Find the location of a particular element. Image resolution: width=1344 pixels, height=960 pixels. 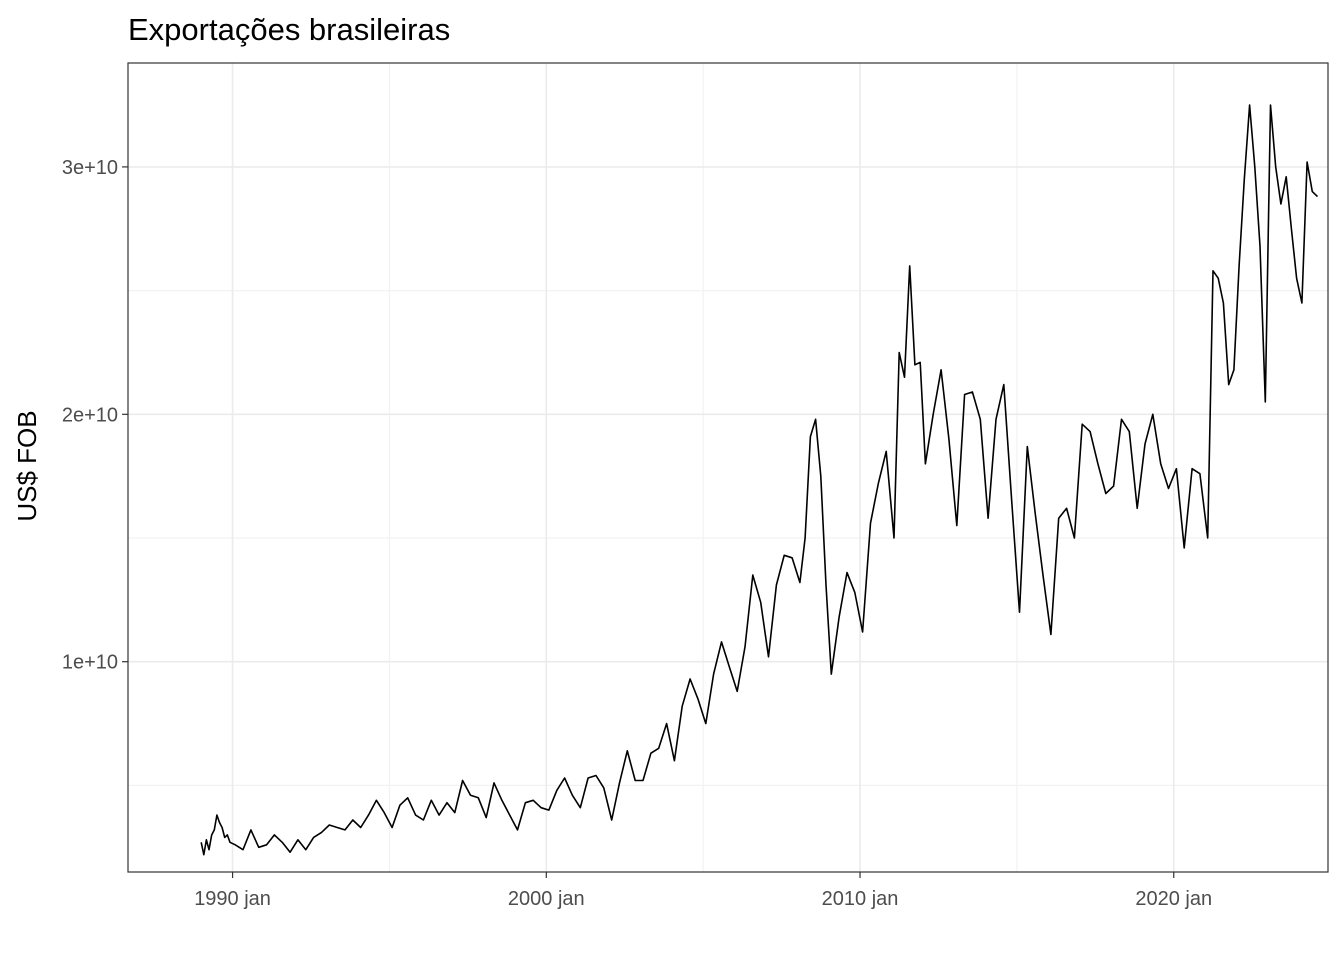

y-axis: 1e+10 2e+10 3e+10 is located at coordinates (95, 415).